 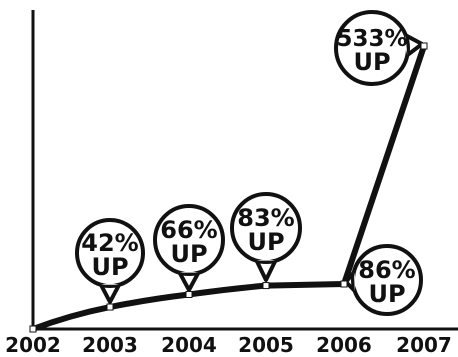 What do you see at coordinates (344, 345) in the screenshot?
I see `x-tick-label-2006: 2006` at bounding box center [344, 345].